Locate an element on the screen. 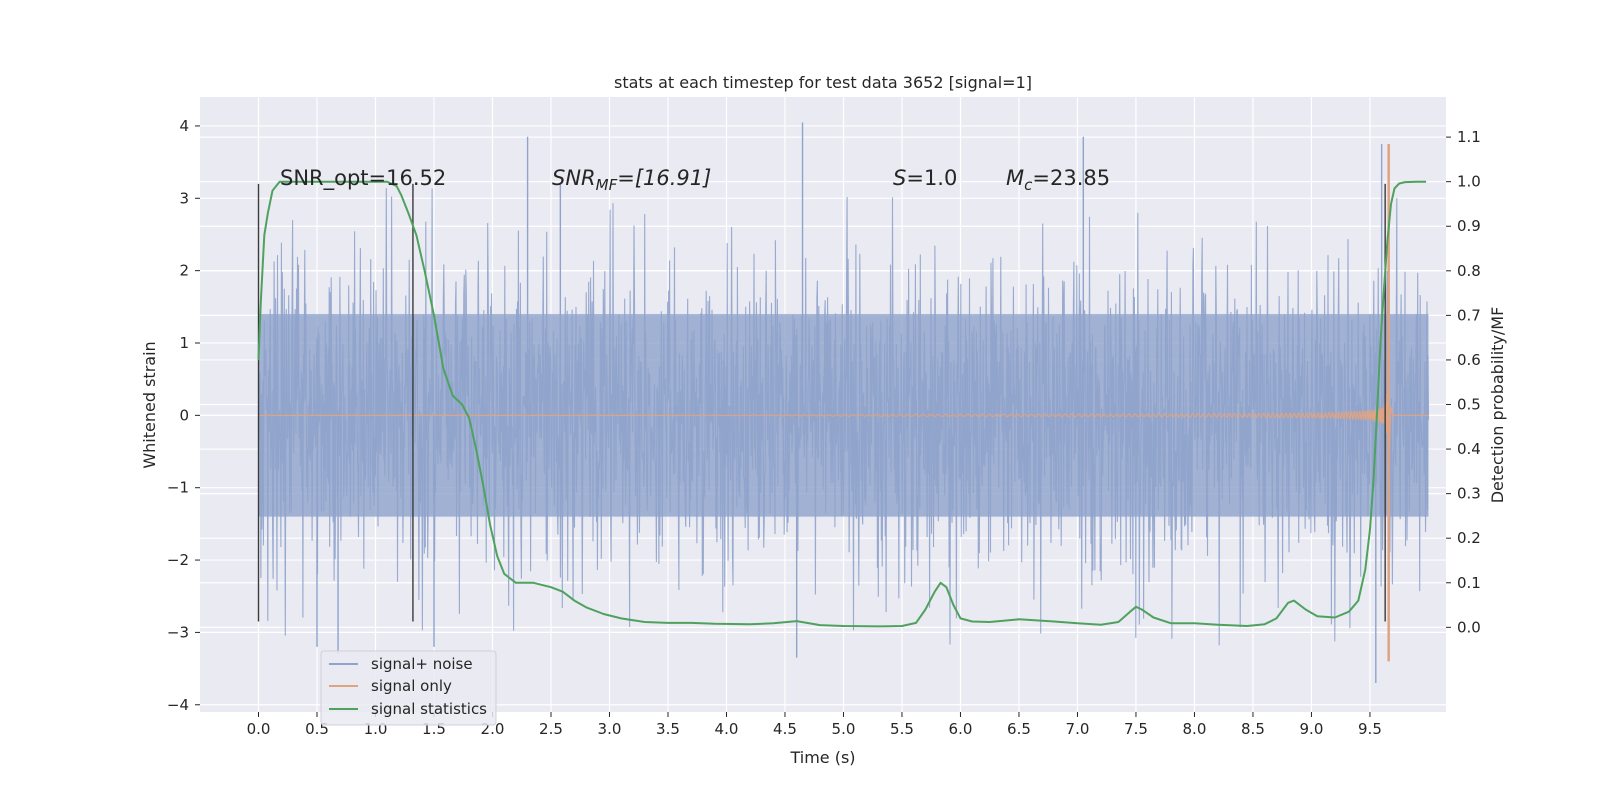 This screenshot has width=1600, height=800. y-right-tick-label: 0.3 is located at coordinates (1469, 494).